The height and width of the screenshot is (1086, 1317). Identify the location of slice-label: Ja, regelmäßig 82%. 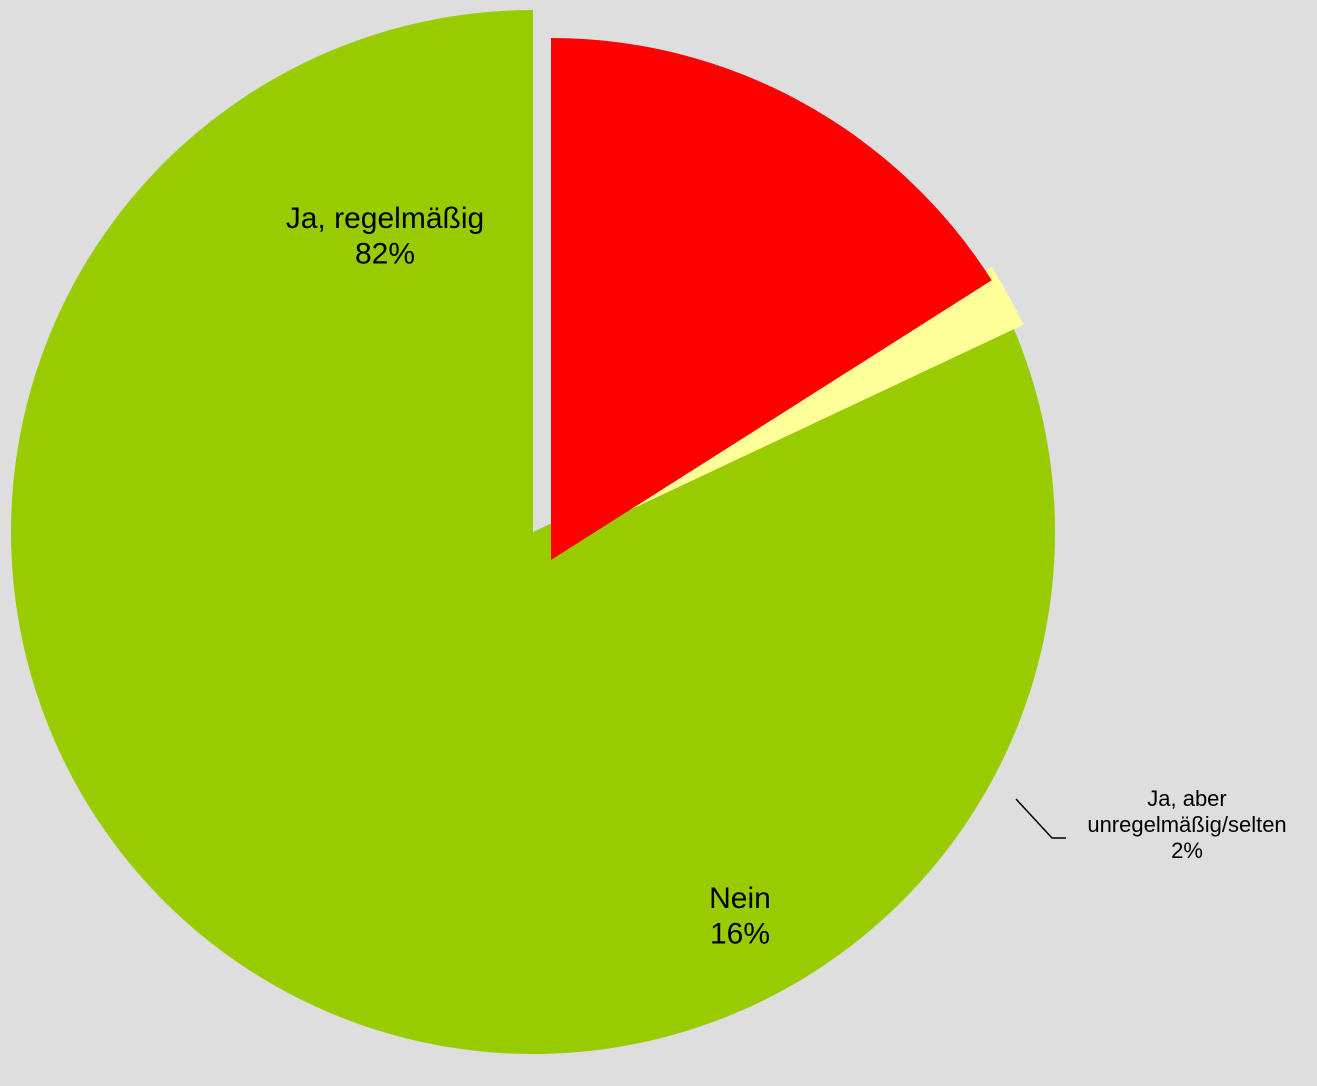
(385, 236).